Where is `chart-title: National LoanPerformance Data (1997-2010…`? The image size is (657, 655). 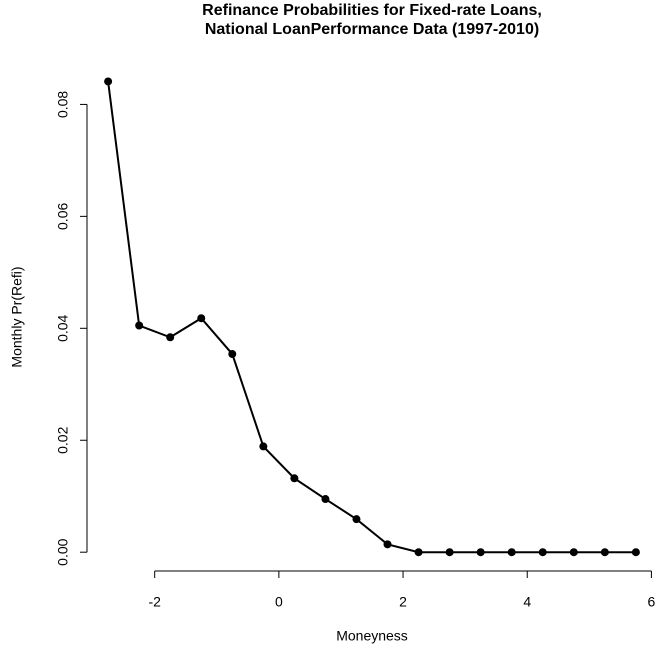 chart-title: National LoanPerformance Data (1997-2010… is located at coordinates (372, 29).